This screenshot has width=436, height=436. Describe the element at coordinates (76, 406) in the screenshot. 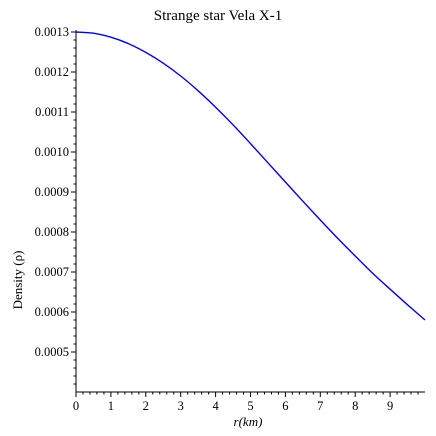

I see `x-tick-label: 0` at that location.